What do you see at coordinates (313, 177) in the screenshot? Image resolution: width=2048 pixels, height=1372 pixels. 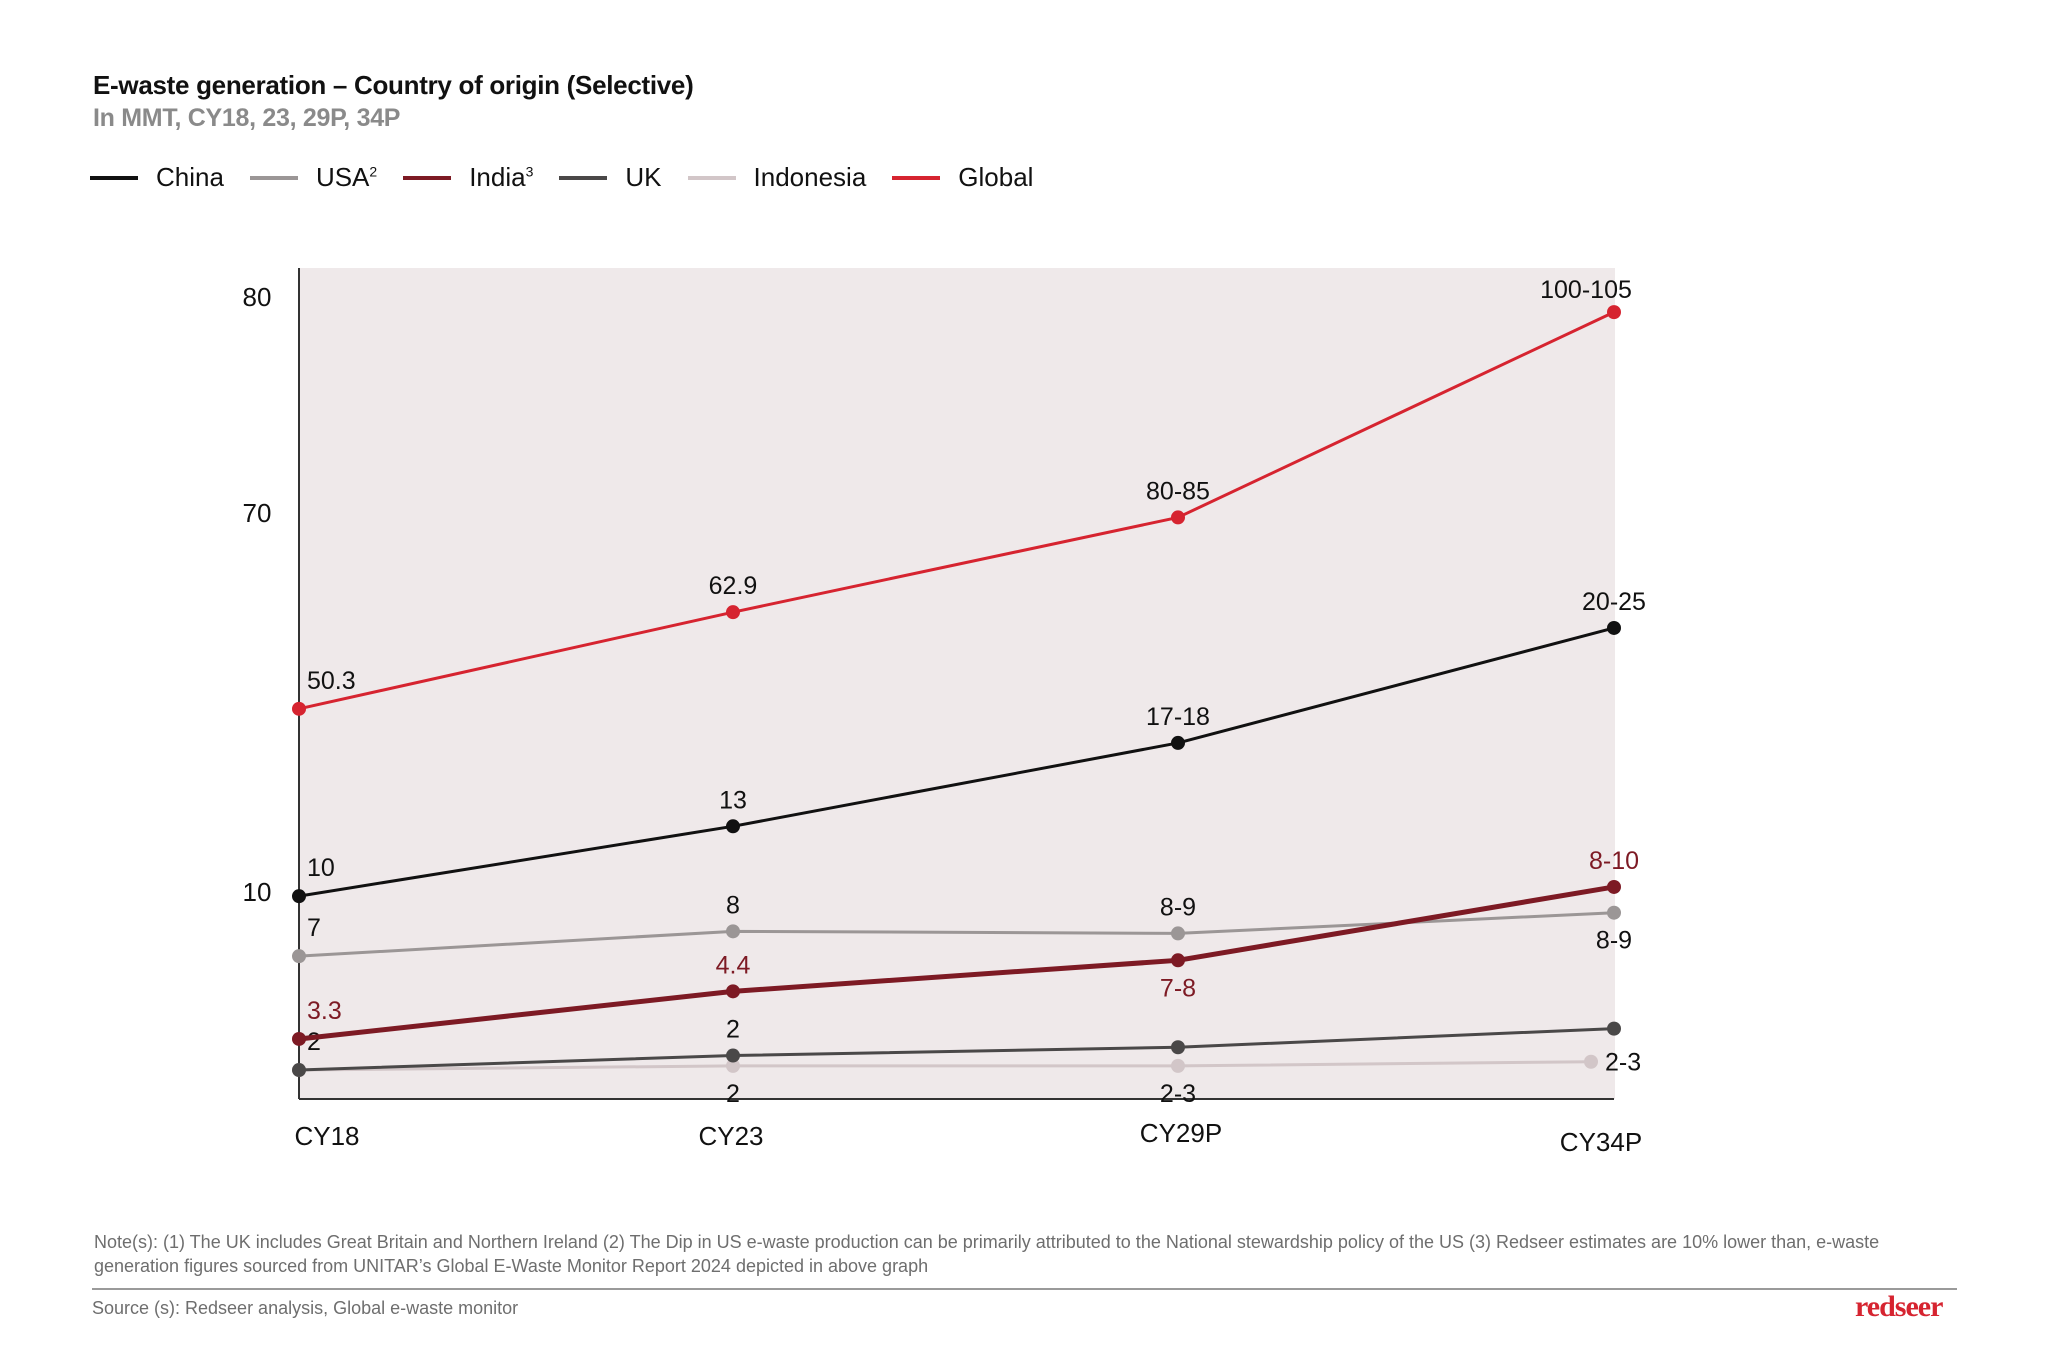 I see `legend-item-usa: USA2` at bounding box center [313, 177].